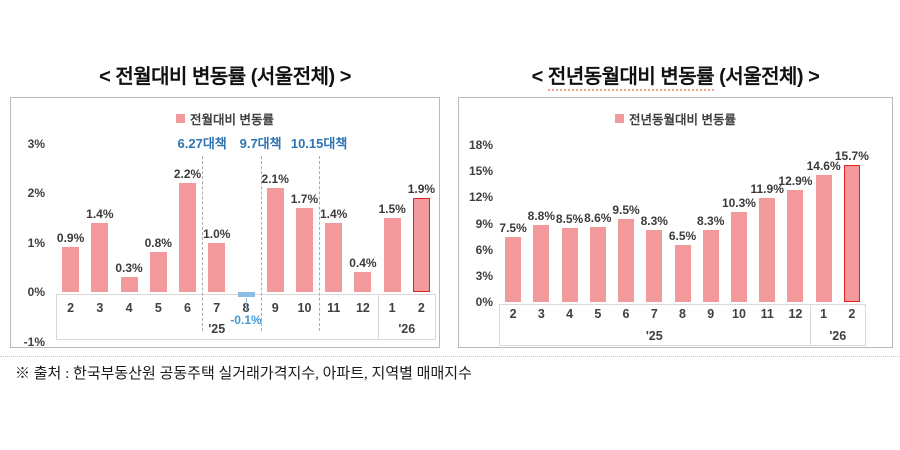 Image resolution: width=900 pixels, height=450 pixels. I want to click on bar-value-label: 15.7%, so click(851, 156).